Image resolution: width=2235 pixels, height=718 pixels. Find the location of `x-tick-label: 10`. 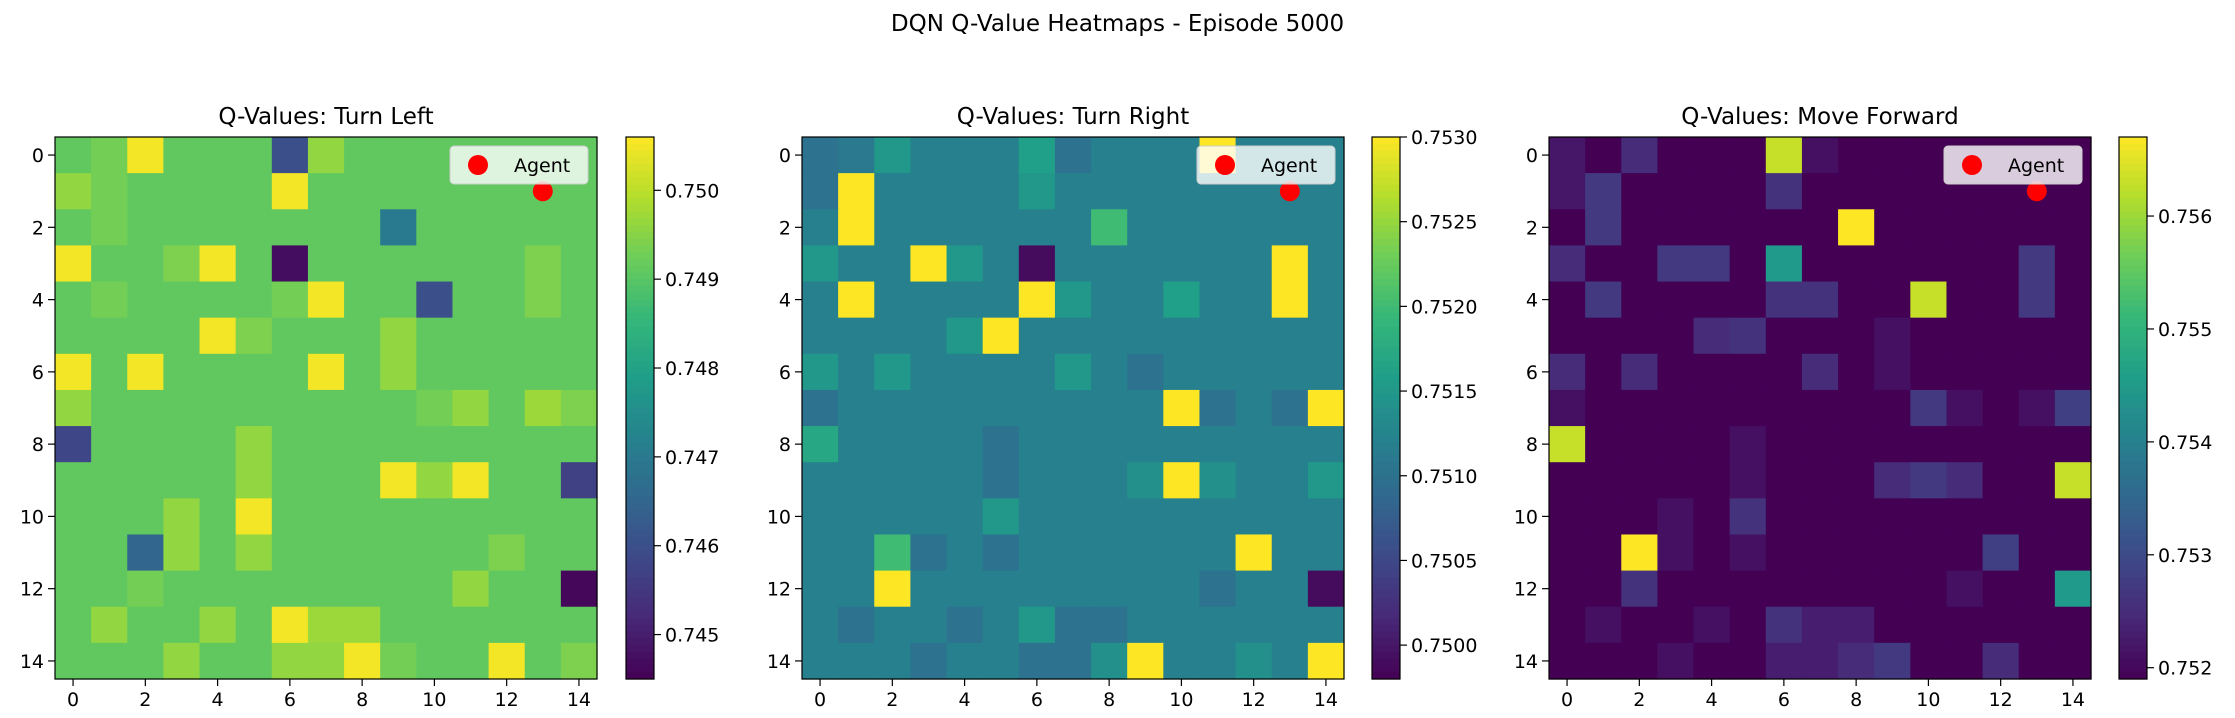

x-tick-label: 10 is located at coordinates (1928, 700).